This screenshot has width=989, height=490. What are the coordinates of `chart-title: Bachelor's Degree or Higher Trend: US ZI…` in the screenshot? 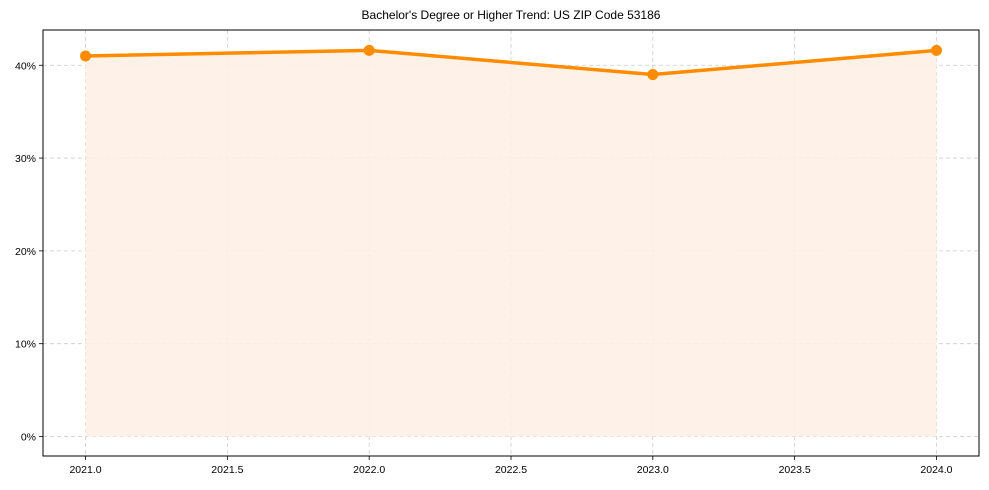 It's located at (511, 15).